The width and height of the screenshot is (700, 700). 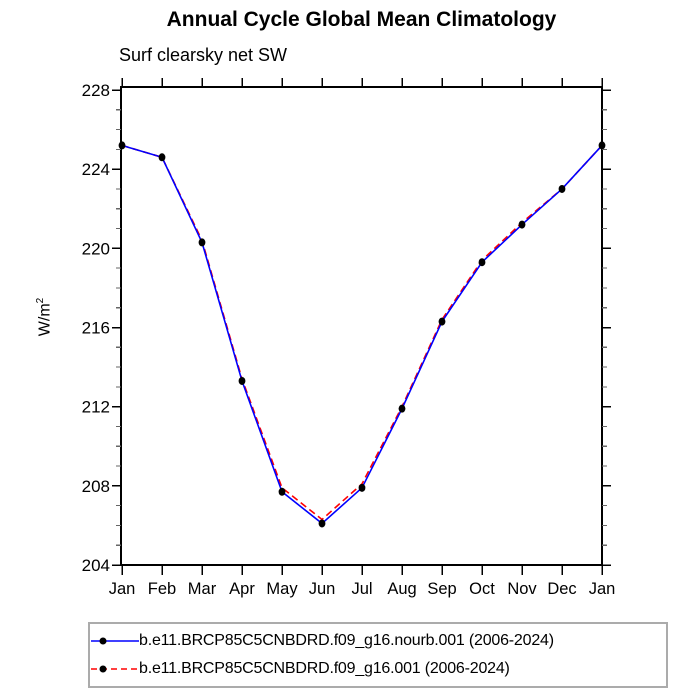 I want to click on x-tick-label: May, so click(x=282, y=589).